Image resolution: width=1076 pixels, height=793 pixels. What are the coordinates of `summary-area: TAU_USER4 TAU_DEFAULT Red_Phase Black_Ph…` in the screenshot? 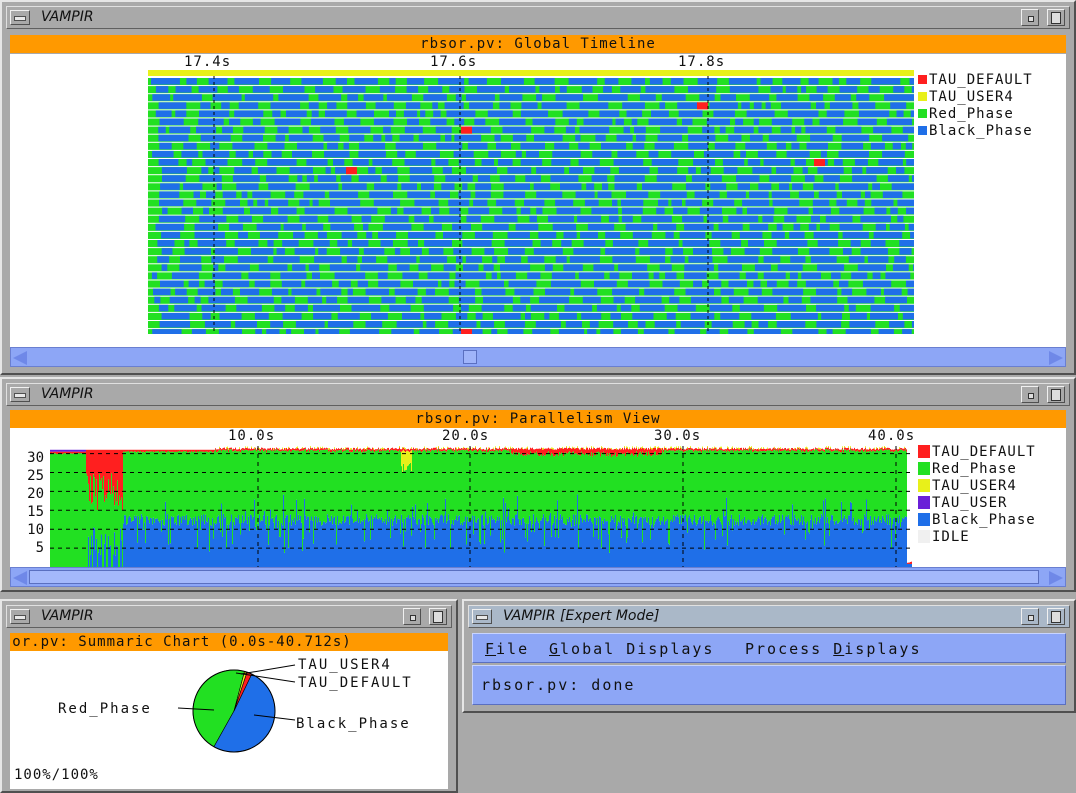 It's located at (229, 720).